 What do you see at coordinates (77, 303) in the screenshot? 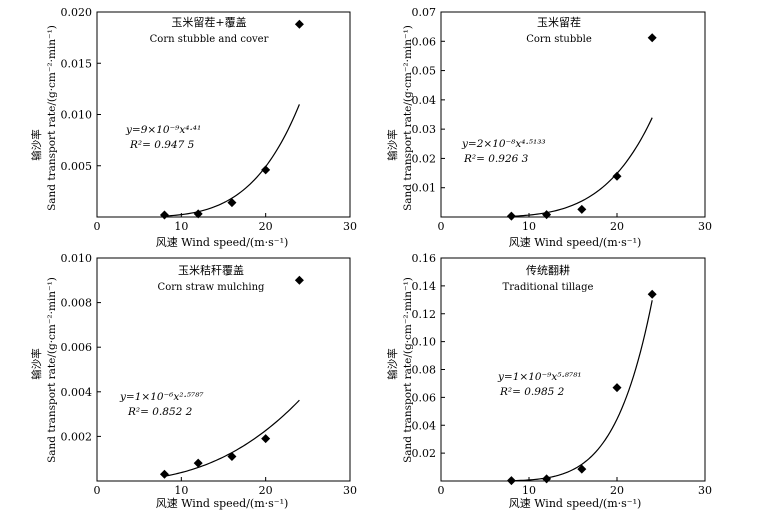
I see `y-tick-label: 0.008` at bounding box center [77, 303].